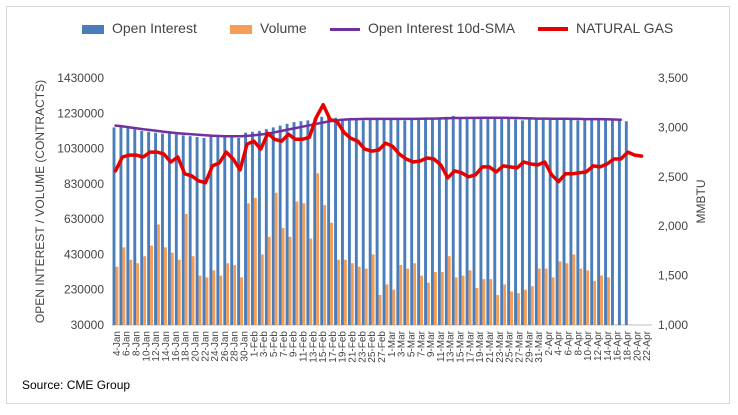  What do you see at coordinates (362, 347) in the screenshot?
I see `x-axis-tick-label: 23-Feb` at bounding box center [362, 347].